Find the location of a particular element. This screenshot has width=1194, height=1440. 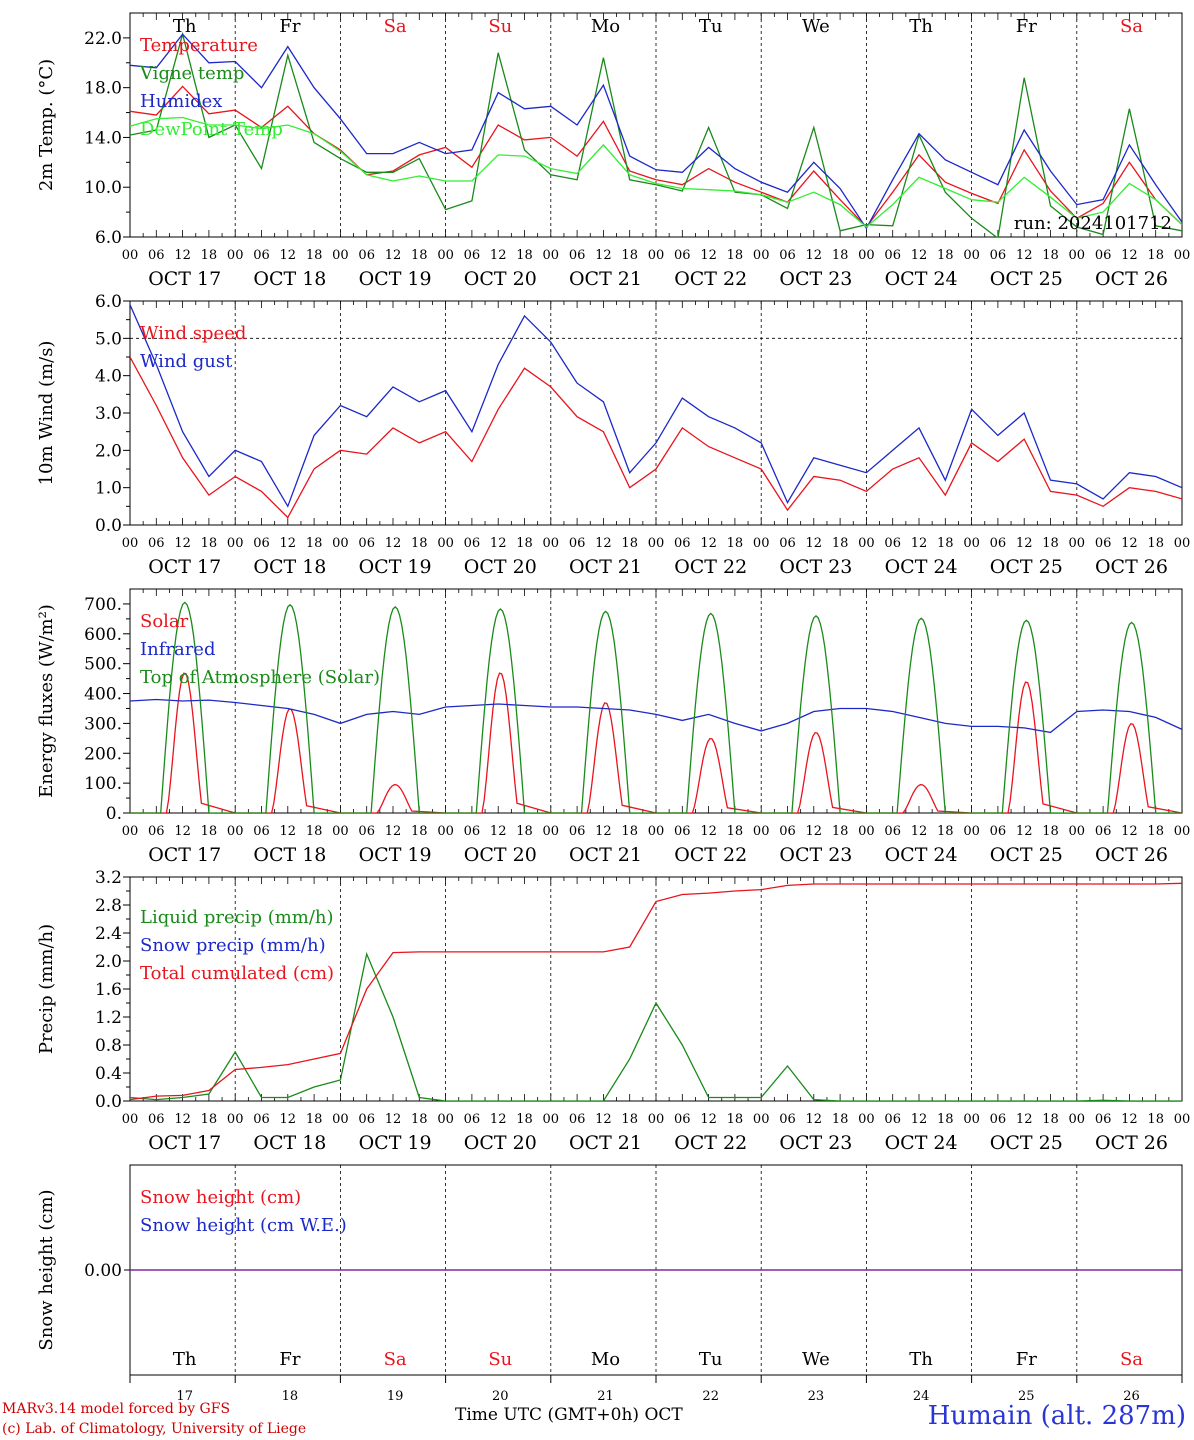

station-name: Humain (alt. 287m) is located at coordinates (1056, 1416).